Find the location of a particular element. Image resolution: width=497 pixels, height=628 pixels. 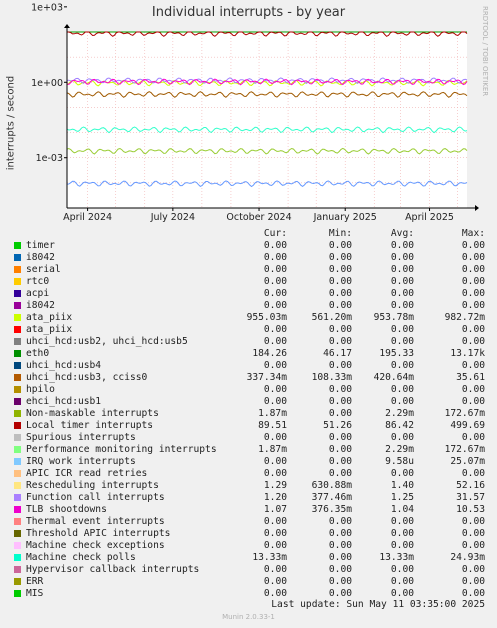

legend-name: Non-maskable interrupts is located at coordinates (92, 413).